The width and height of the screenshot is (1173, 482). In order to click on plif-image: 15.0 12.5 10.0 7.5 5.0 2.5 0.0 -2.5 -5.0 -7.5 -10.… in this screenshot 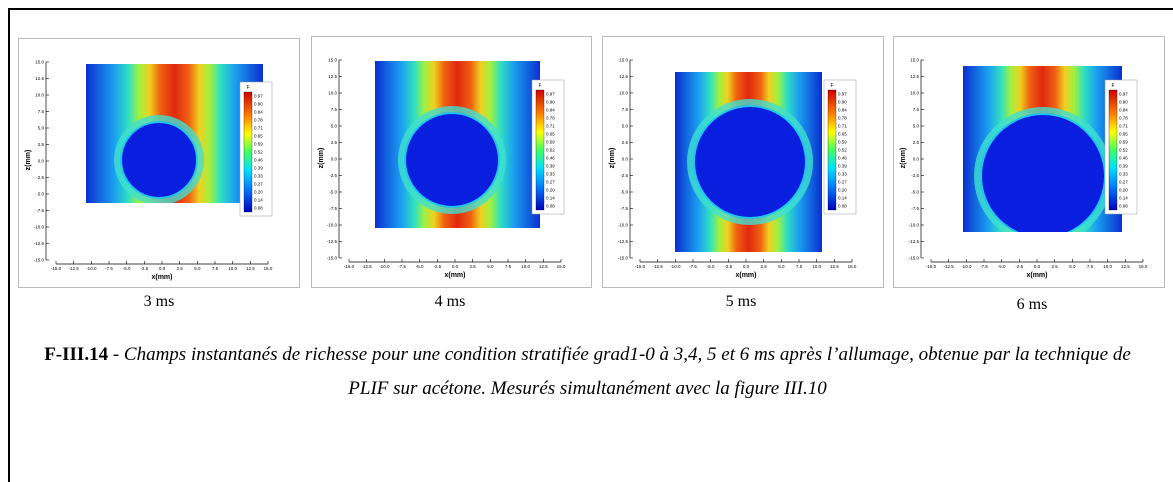, I will do `click(451, 162)`.